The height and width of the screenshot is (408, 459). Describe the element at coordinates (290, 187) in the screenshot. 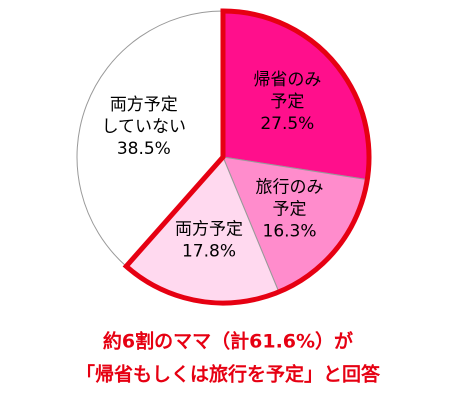

I see `slice-label: 旅行のみ` at that location.